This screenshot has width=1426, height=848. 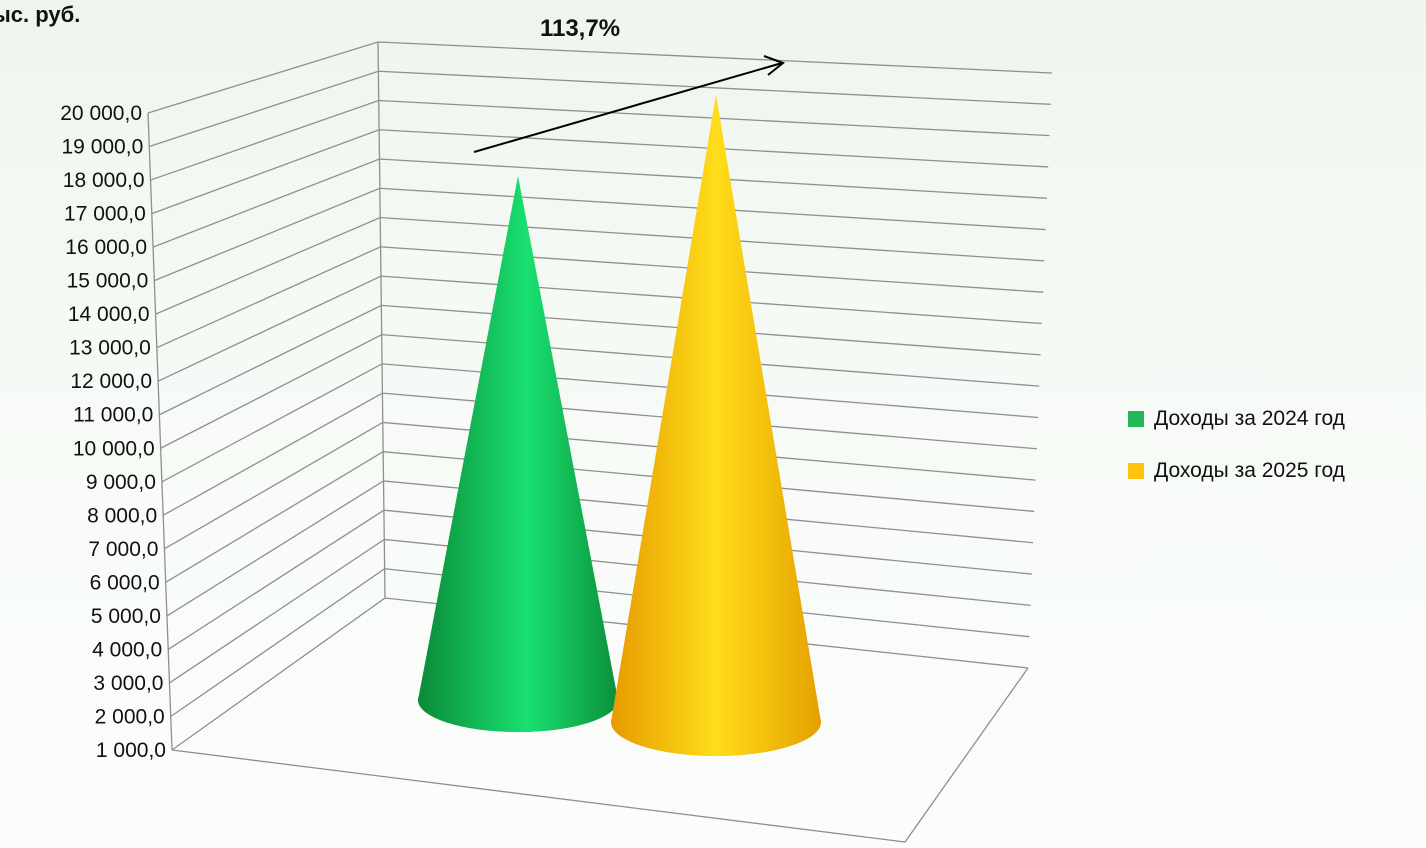 What do you see at coordinates (127, 649) in the screenshot?
I see `y-tick-label: 4 000,0` at bounding box center [127, 649].